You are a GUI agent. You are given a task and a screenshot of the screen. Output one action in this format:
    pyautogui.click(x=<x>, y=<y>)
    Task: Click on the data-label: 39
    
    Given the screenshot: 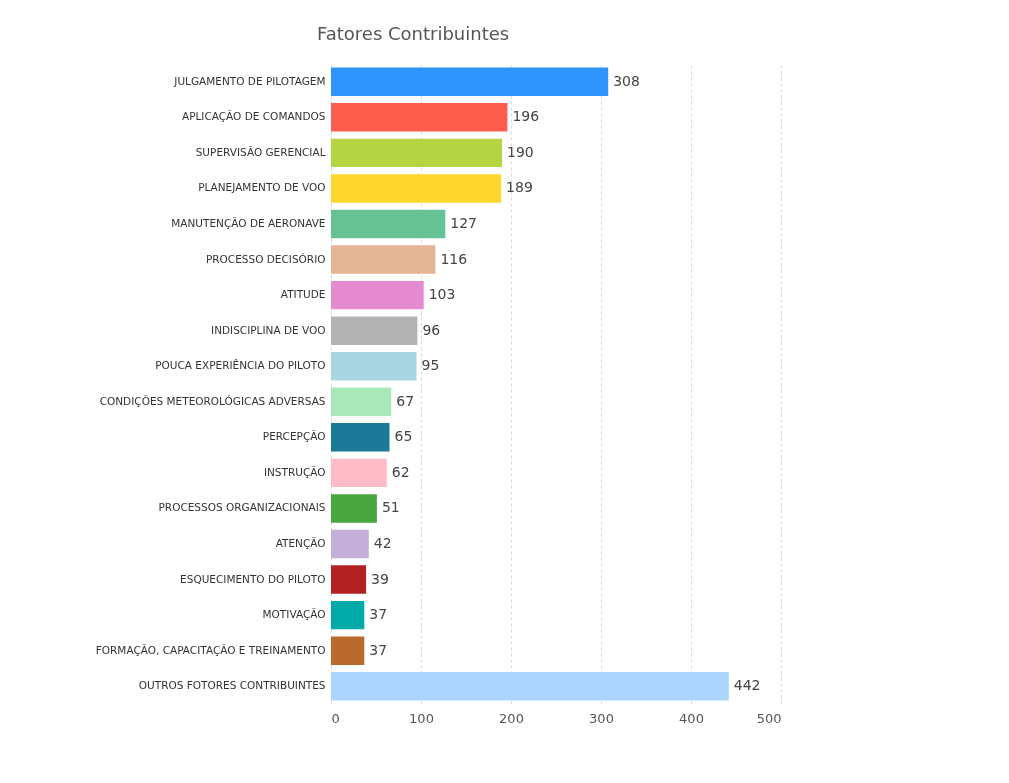 What is the action you would take?
    pyautogui.click(x=380, y=578)
    